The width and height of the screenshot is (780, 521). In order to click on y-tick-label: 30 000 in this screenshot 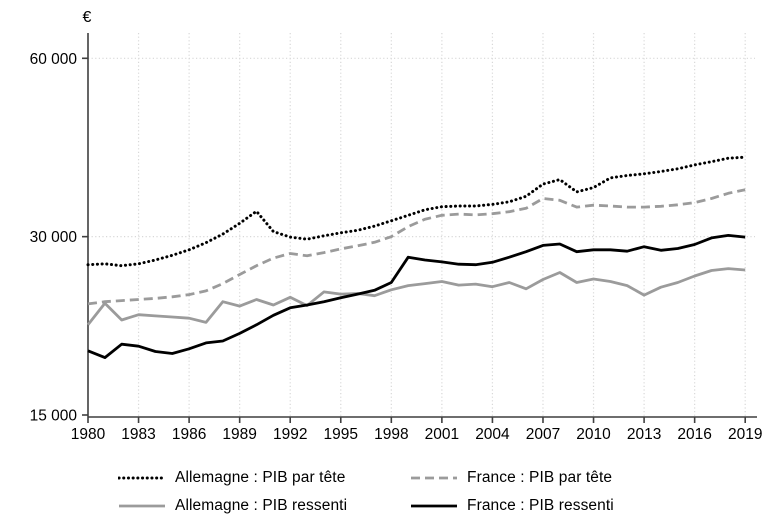, I will do `click(54, 237)`.